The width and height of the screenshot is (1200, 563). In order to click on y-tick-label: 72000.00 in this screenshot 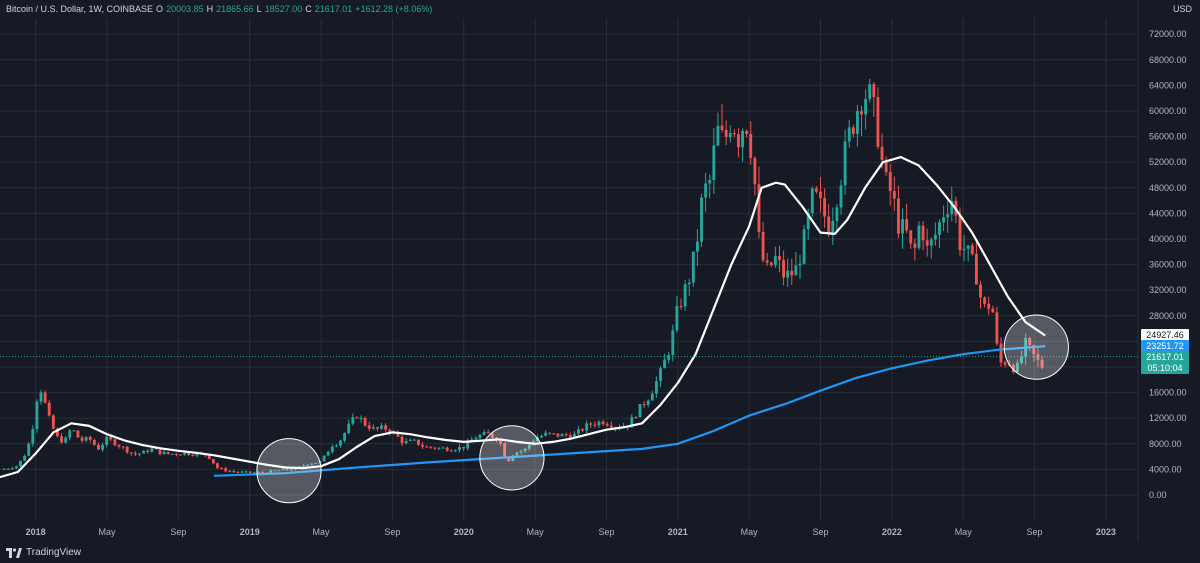, I will do `click(1168, 34)`.